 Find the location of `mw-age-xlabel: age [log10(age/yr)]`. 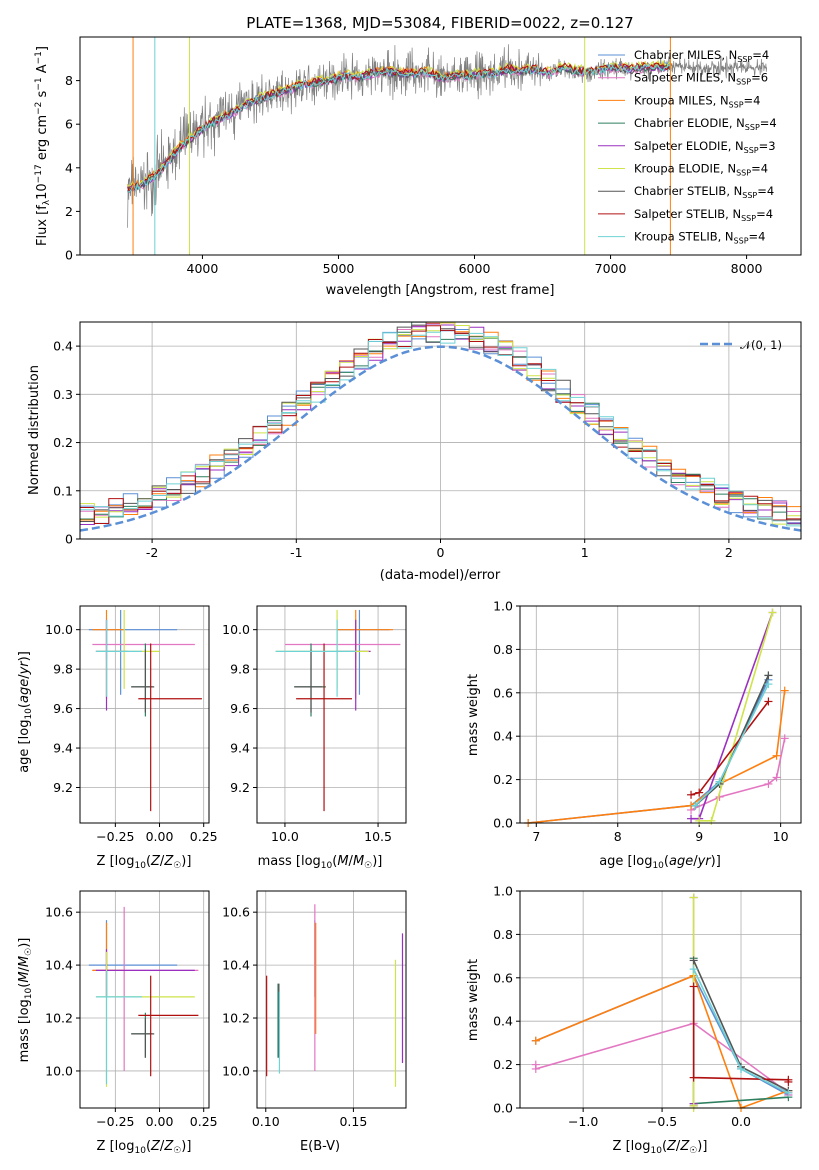

mw-age-xlabel: age [log10(age/yr)] is located at coordinates (660, 862).